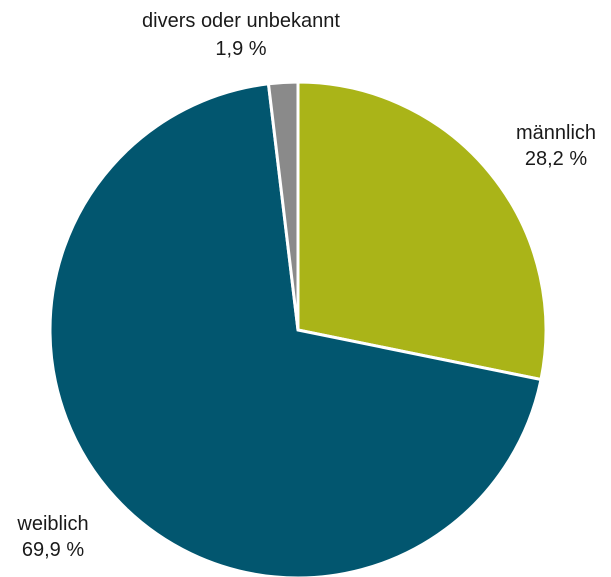  What do you see at coordinates (52, 524) in the screenshot?
I see `label-weiblich-name: weiblich` at bounding box center [52, 524].